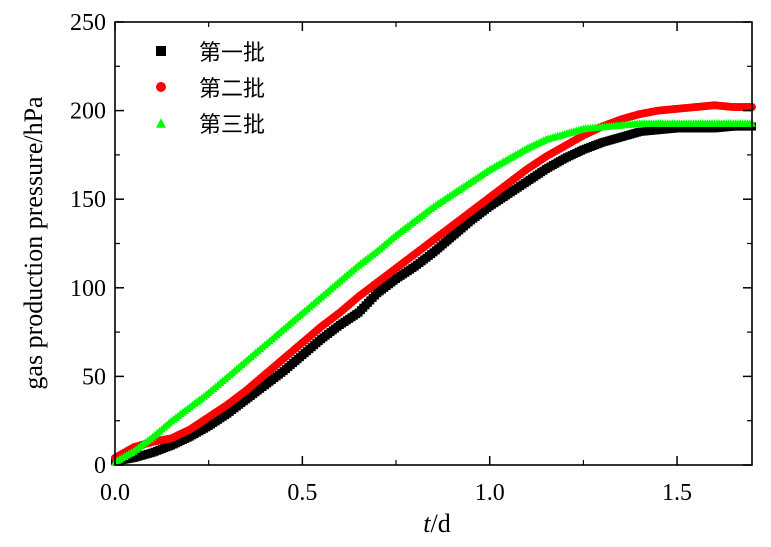 The width and height of the screenshot is (771, 547). I want to click on legend-label: 第二批, so click(232, 89).